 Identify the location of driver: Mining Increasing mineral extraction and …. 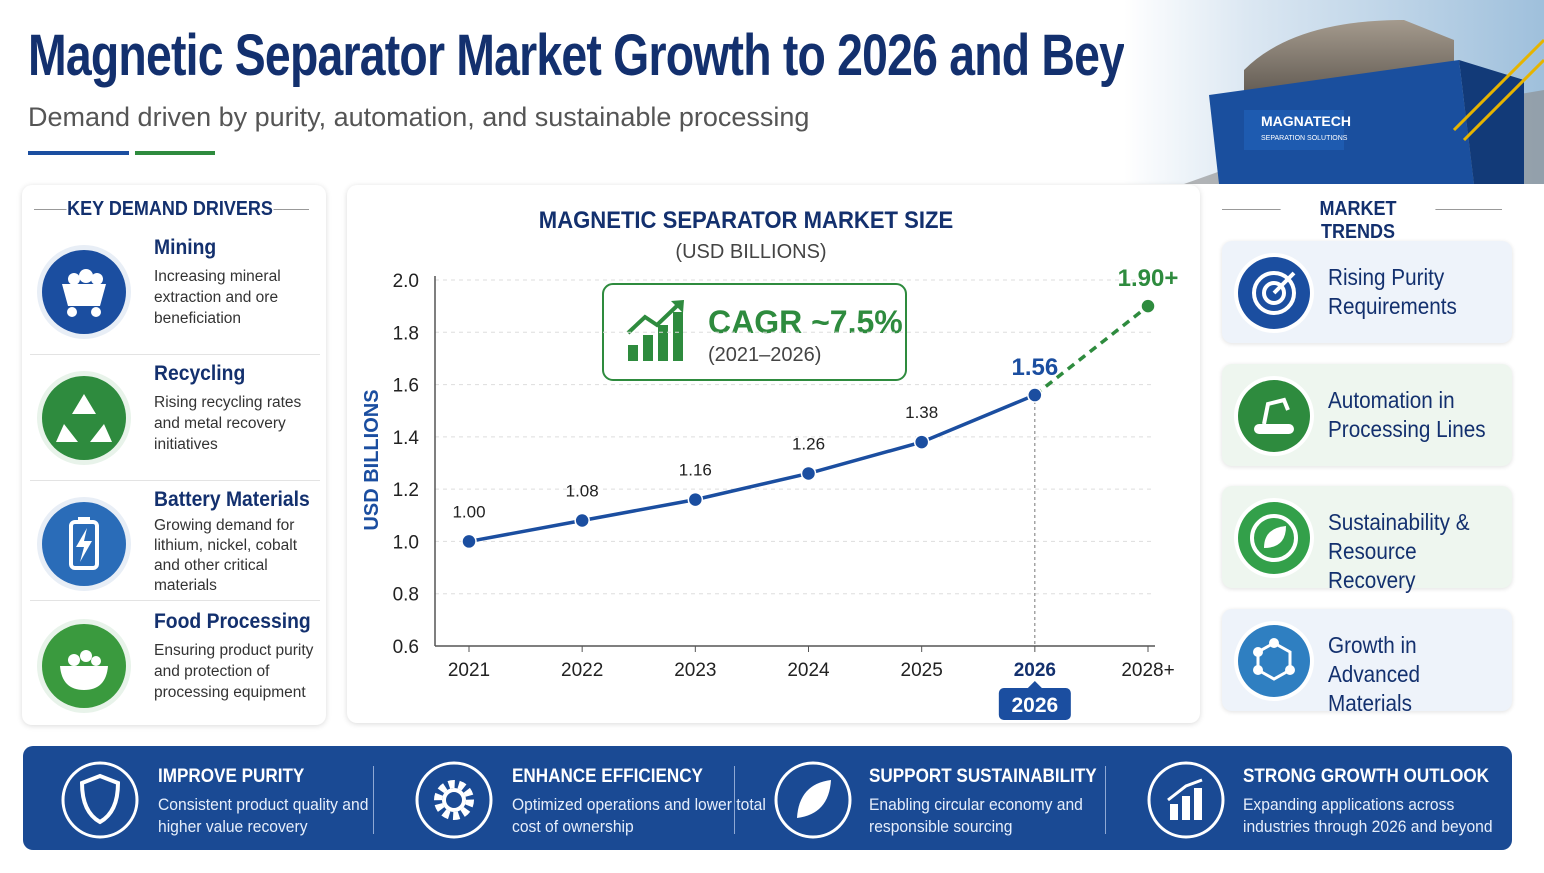
(175, 295).